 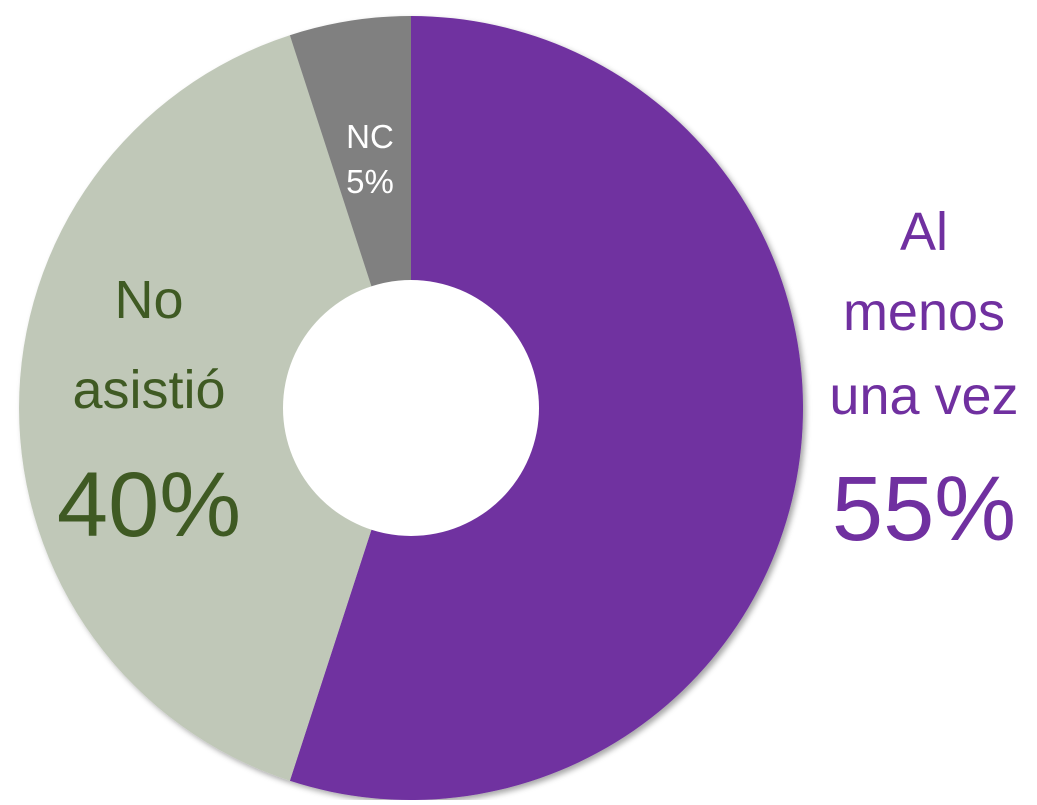 What do you see at coordinates (370, 136) in the screenshot?
I see `slice-label-nc: NC` at bounding box center [370, 136].